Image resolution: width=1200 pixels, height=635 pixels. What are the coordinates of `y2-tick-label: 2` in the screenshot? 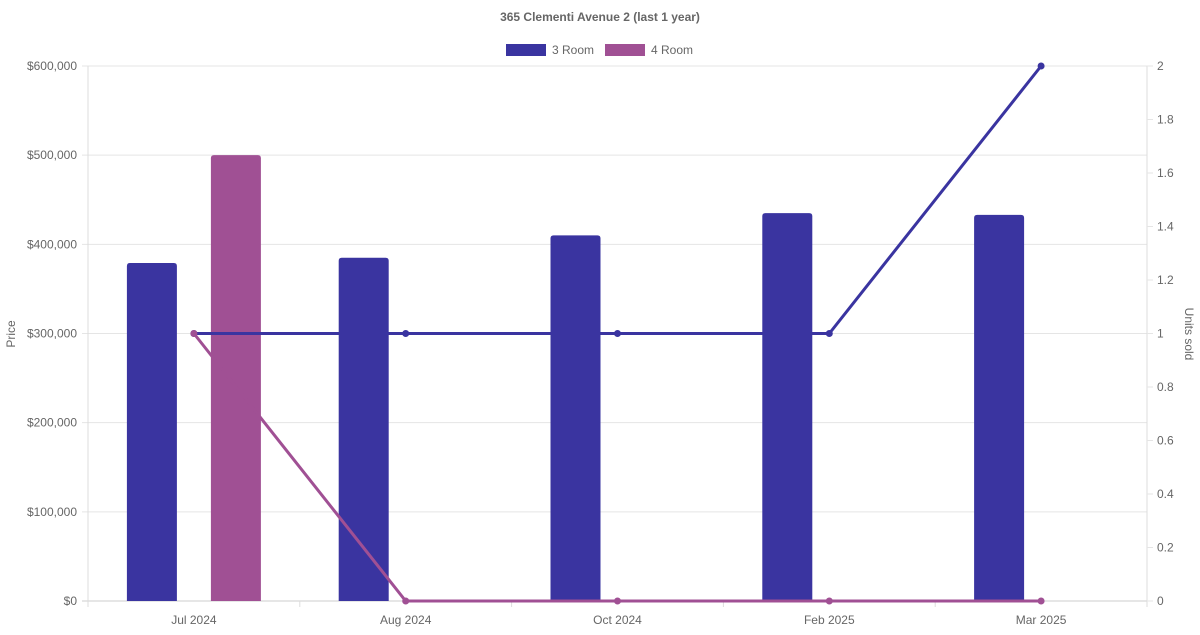 It's located at (1160, 66).